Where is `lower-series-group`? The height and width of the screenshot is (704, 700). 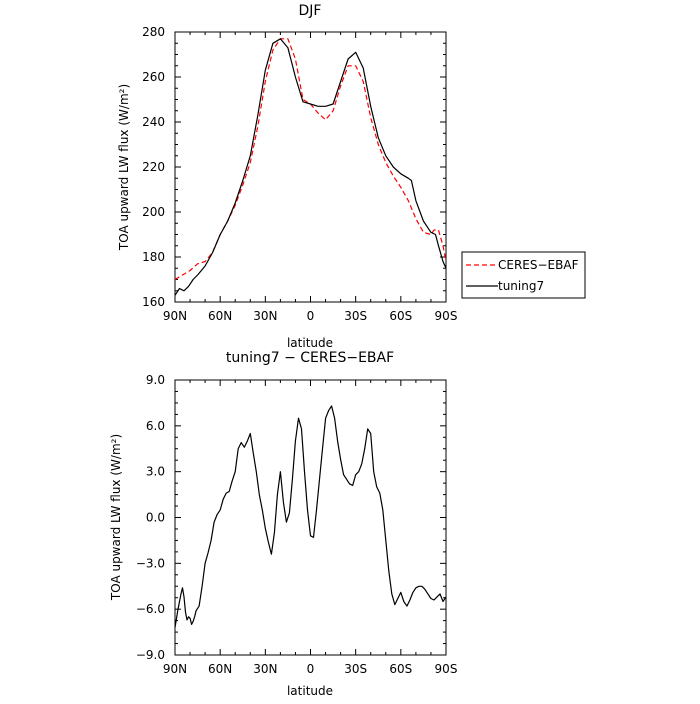 lower-series-group is located at coordinates (310, 516).